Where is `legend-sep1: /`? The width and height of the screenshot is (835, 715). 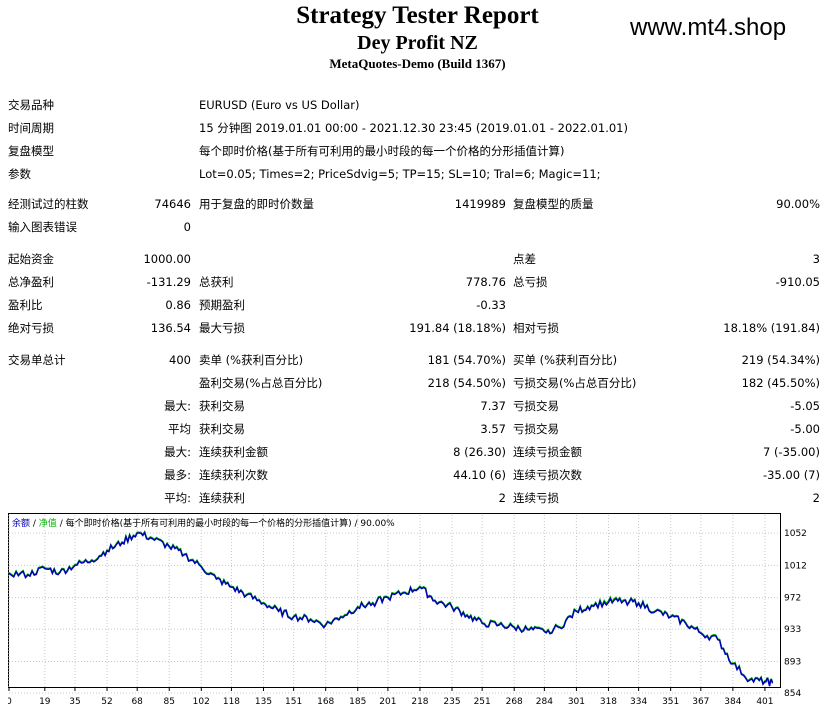
legend-sep1: / is located at coordinates (36, 524).